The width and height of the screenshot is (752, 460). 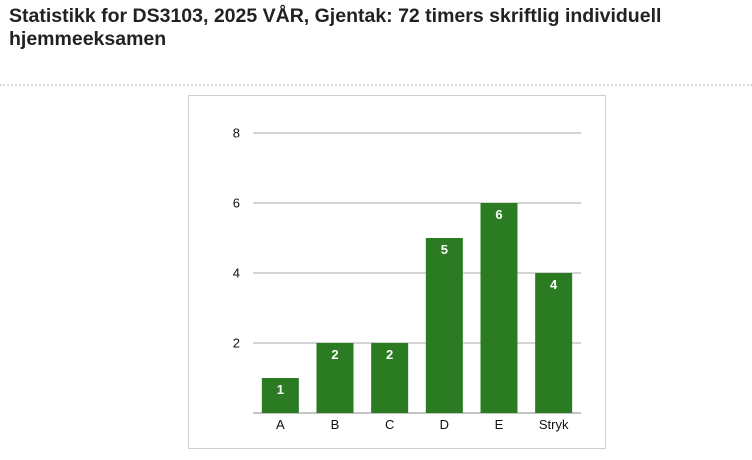 What do you see at coordinates (444, 424) in the screenshot?
I see `x-tick-label-d: D` at bounding box center [444, 424].